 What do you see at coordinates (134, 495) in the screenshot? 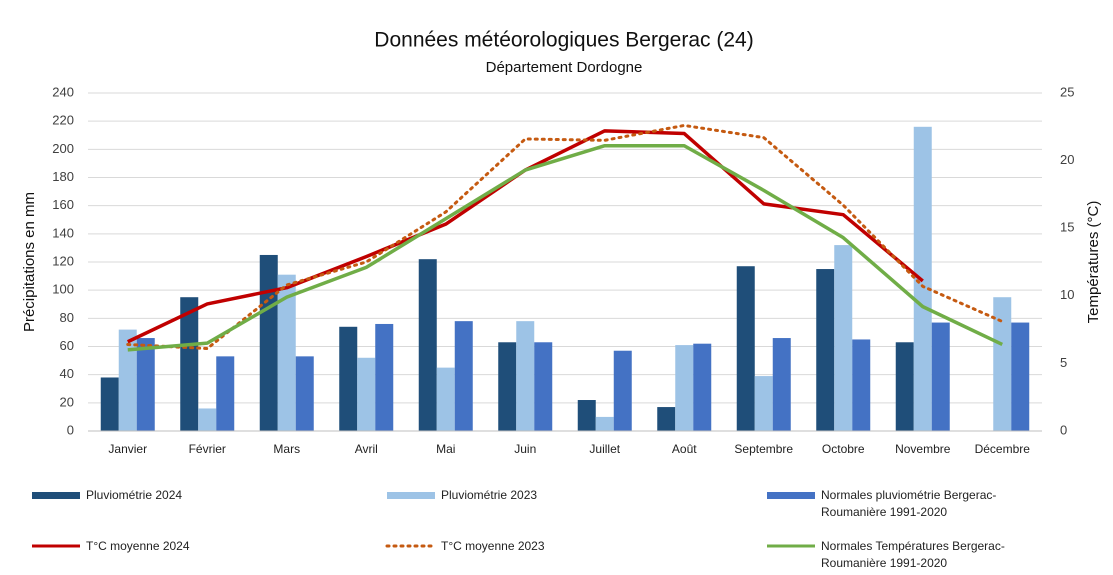
I see `legend-label: Pluviométrie 2024` at bounding box center [134, 495].